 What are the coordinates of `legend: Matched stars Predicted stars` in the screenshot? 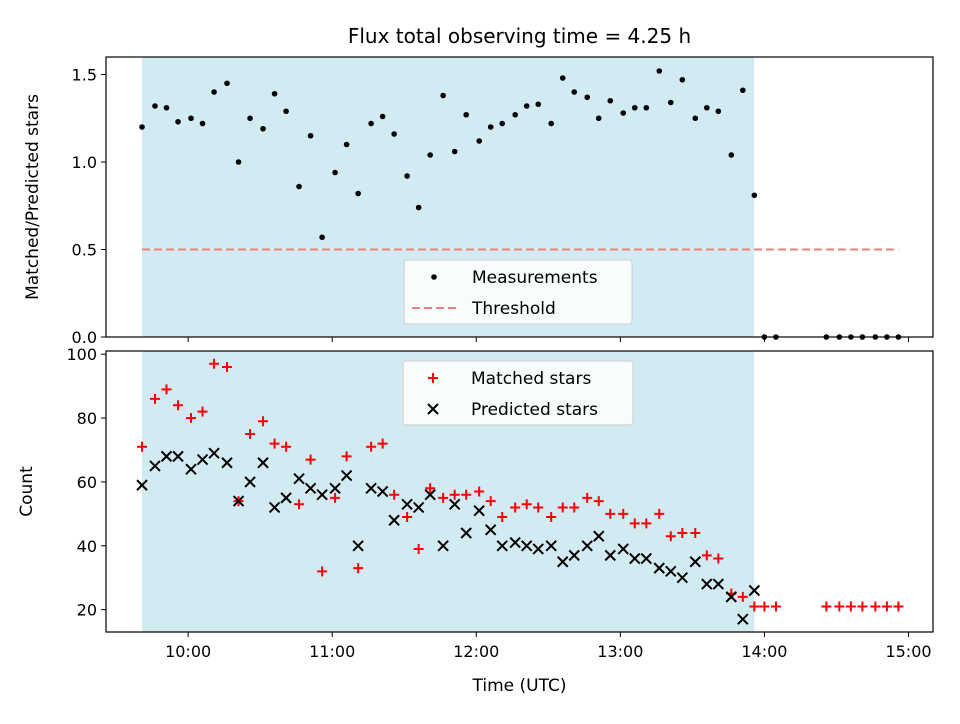 It's located at (518, 393).